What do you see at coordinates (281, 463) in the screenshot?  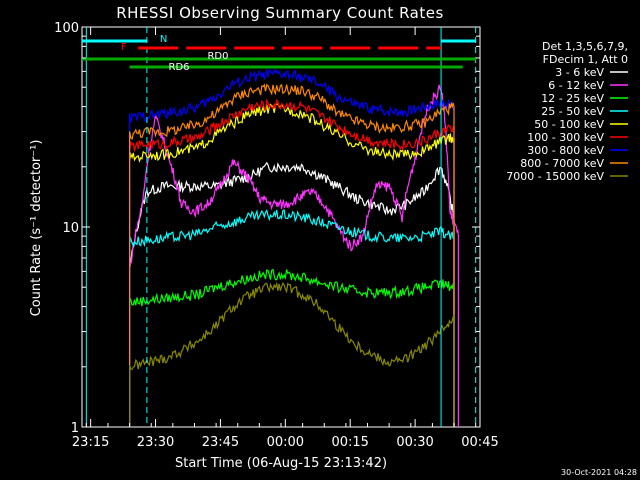 I see `x-axis-label: Start Time (06-Aug-15 23:13:42)` at bounding box center [281, 463].